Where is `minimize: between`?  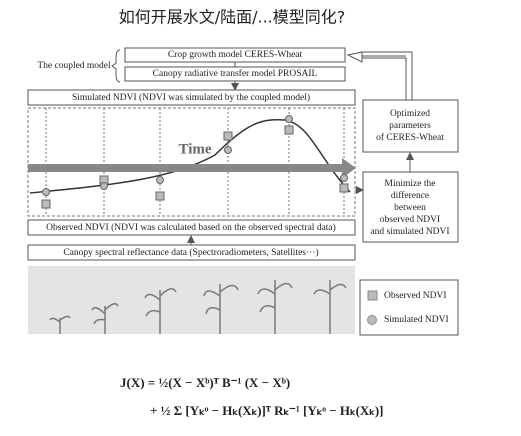
minimize: between is located at coordinates (410, 208).